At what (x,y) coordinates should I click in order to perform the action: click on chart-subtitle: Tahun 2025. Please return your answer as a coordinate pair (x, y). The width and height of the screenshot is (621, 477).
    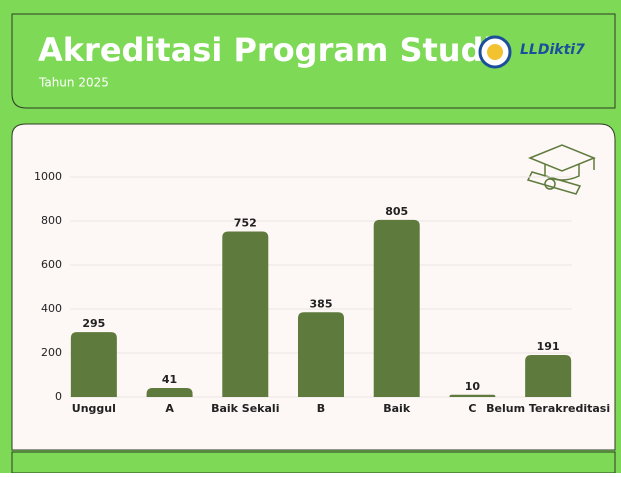
    Looking at the image, I should click on (73, 83).